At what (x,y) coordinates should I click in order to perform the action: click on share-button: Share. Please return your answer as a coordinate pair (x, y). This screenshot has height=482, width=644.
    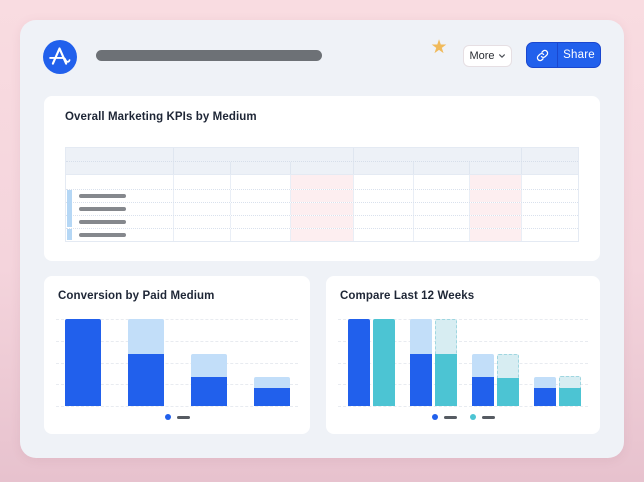
    Looking at the image, I should click on (563, 55).